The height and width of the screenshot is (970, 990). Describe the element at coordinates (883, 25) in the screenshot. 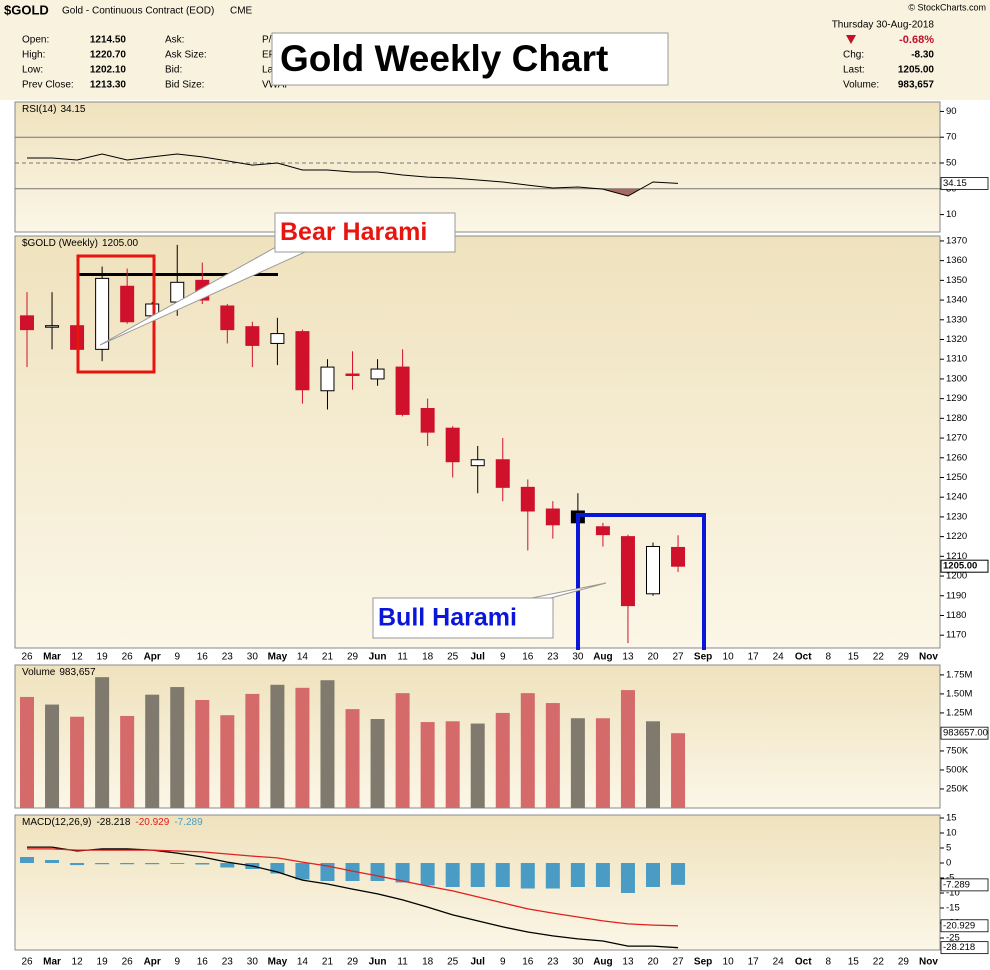

I see `quote-date: Thursday 30-Aug-2018` at that location.